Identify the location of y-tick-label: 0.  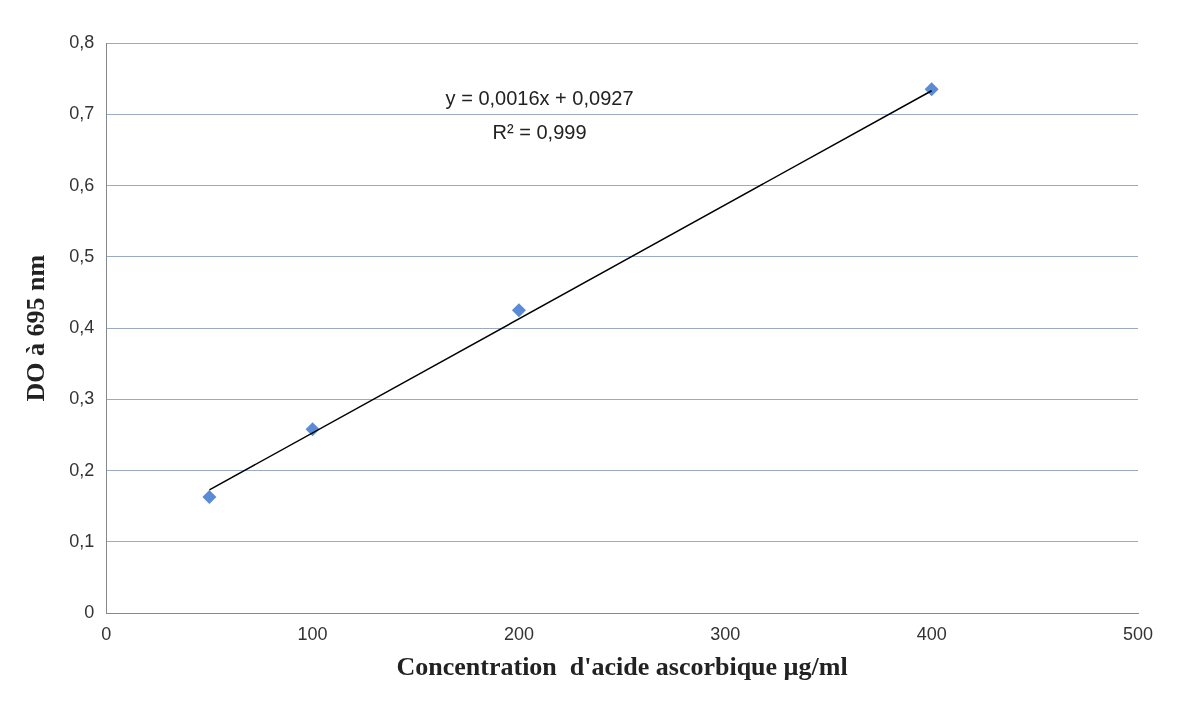
(89, 612).